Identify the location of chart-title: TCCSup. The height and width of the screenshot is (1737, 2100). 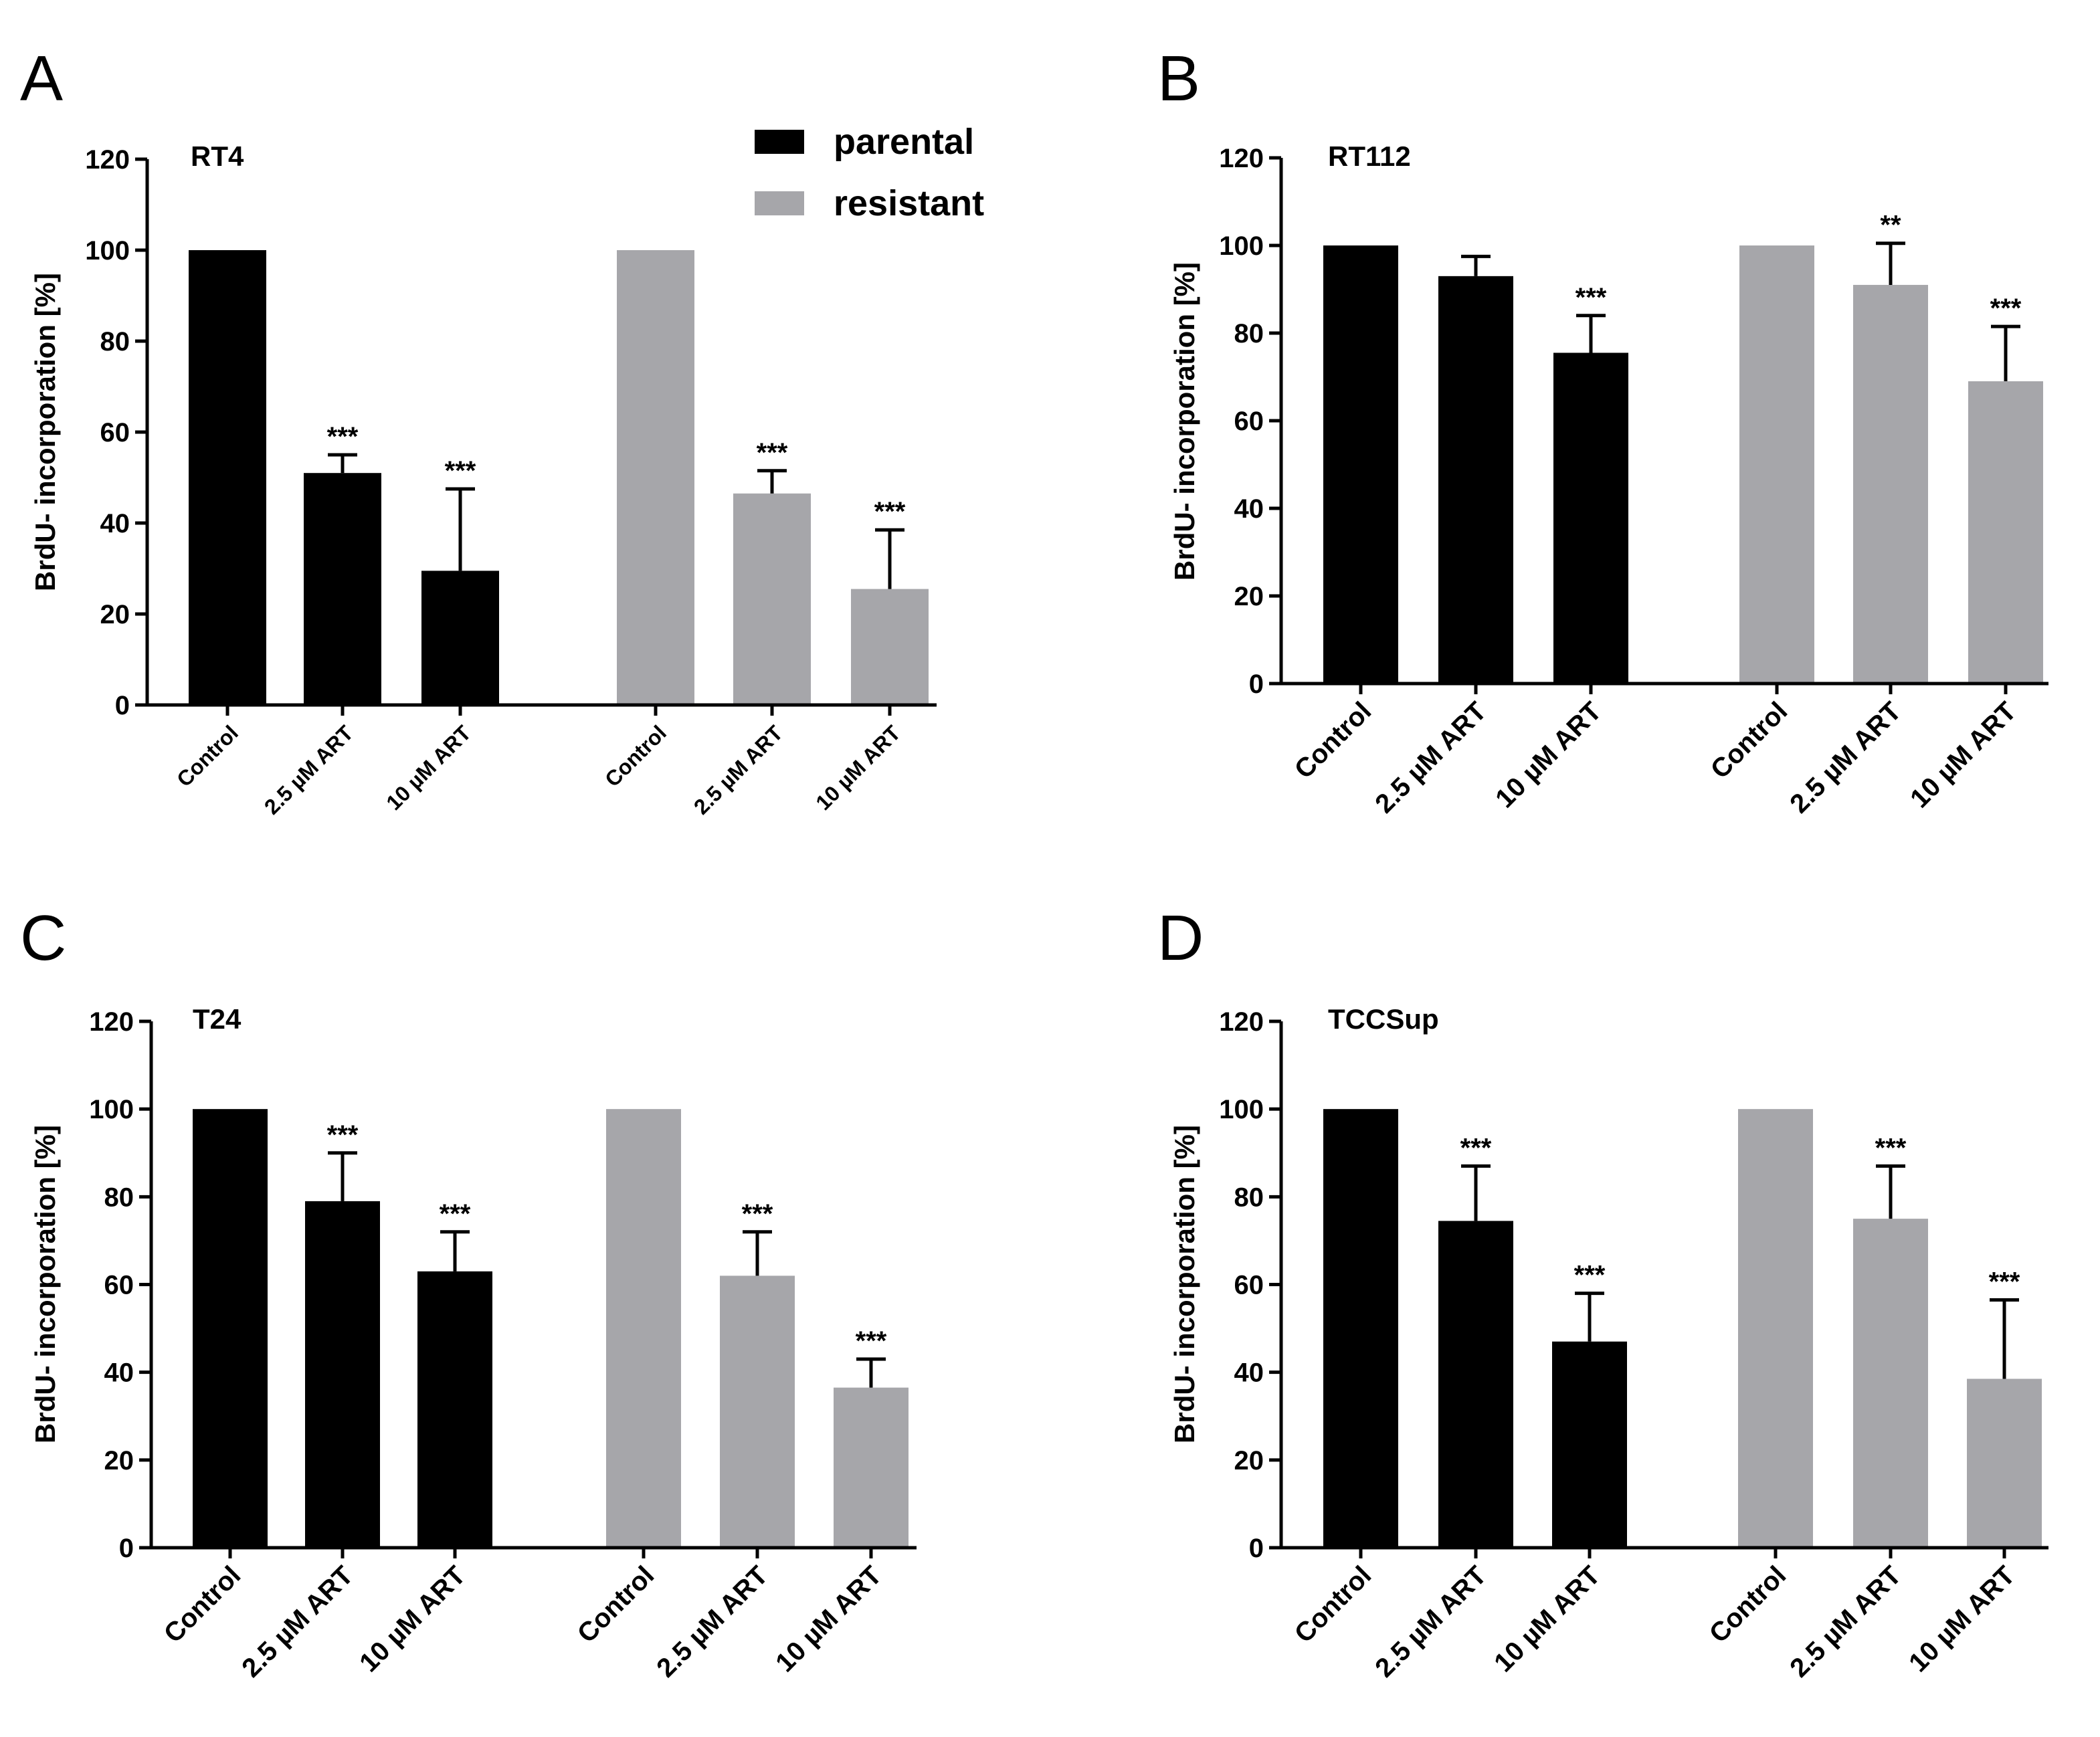
(1383, 1019).